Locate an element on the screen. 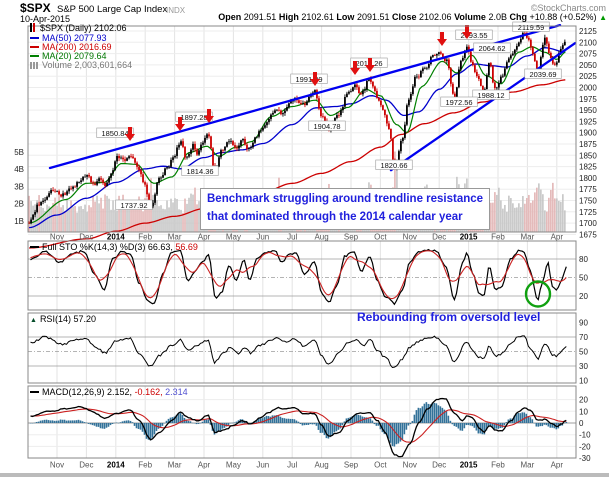 This screenshot has width=609, height=479. svg-text: 2014 is located at coordinates (116, 237).